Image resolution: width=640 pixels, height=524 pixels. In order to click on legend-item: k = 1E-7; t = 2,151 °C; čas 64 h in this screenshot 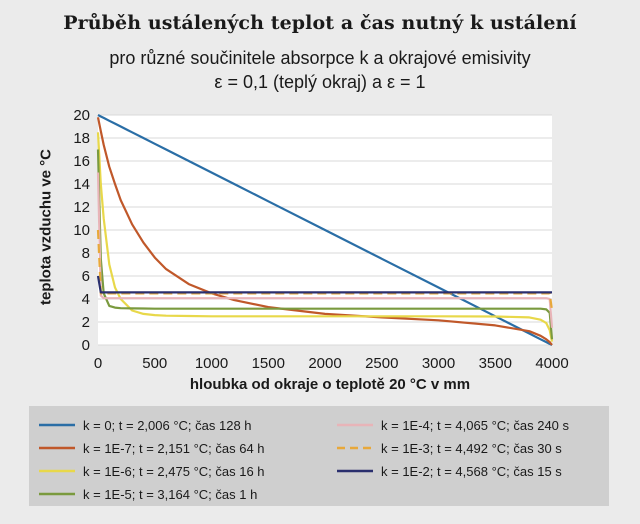, I will do `click(151, 448)`.